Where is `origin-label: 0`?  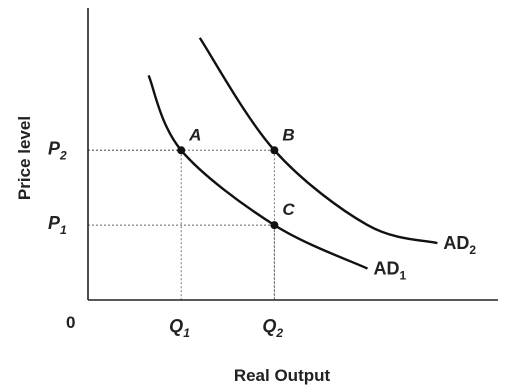
origin-label: 0 is located at coordinates (70, 322).